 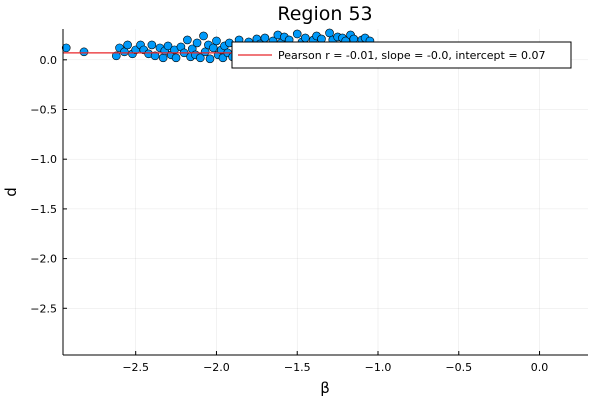 I want to click on y-tick-label: −0.5, so click(x=43, y=110).